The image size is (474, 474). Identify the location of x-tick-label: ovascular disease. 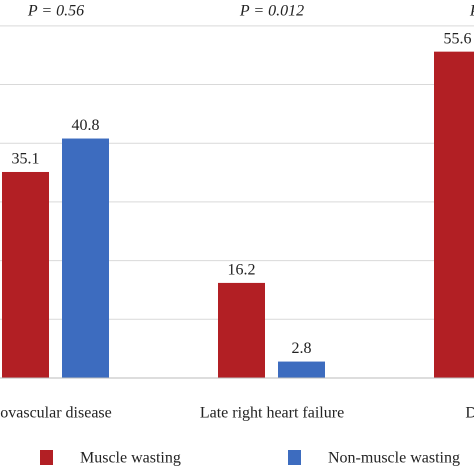
(56, 413).